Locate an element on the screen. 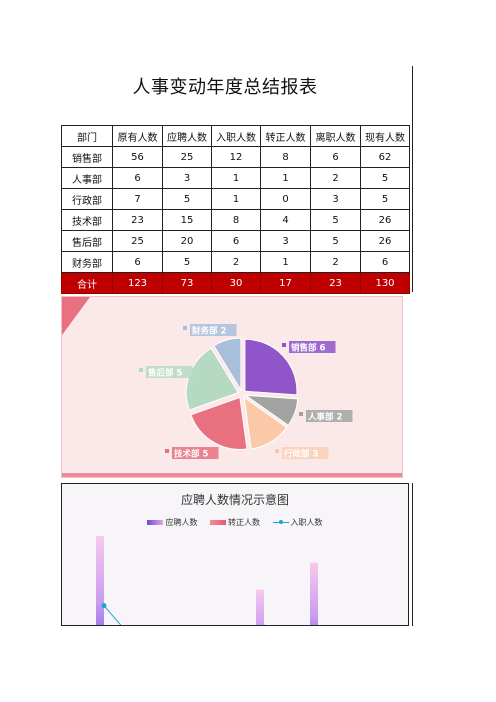  total-cell: 合计 is located at coordinates (87, 283).